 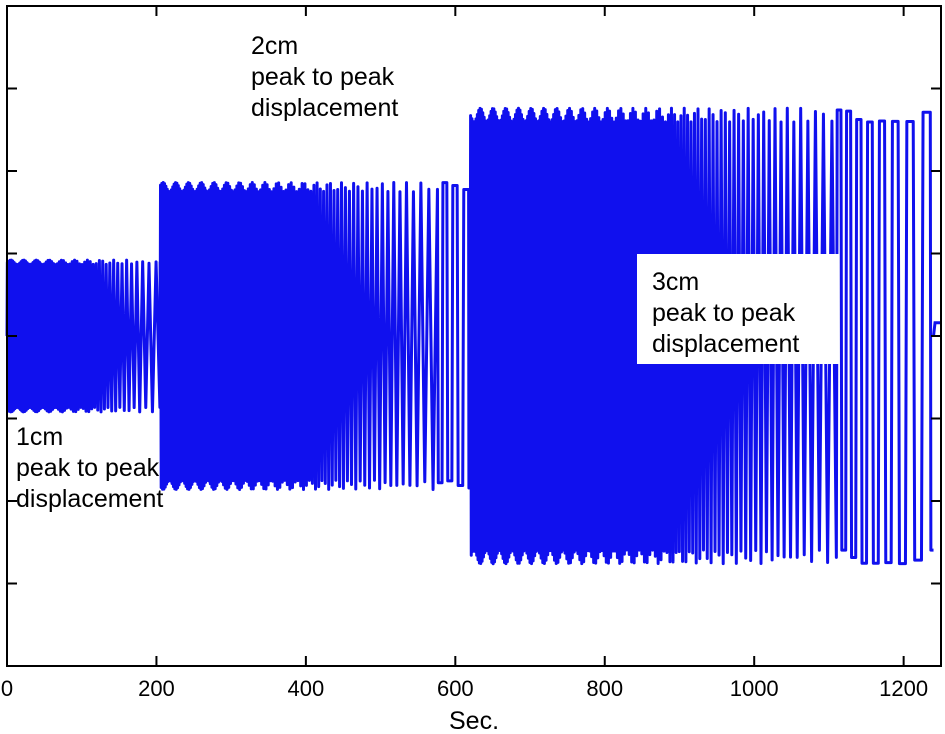 I want to click on x-tick-label: 800, so click(x=604, y=688).